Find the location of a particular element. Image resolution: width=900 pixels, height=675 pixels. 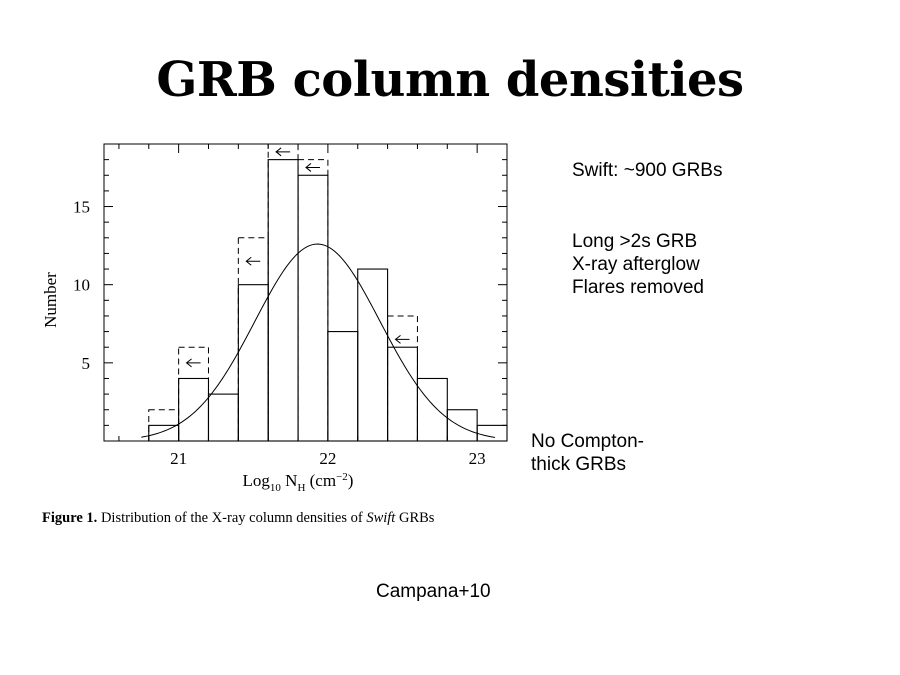

x-axis-label-sub2: H is located at coordinates (301, 488).